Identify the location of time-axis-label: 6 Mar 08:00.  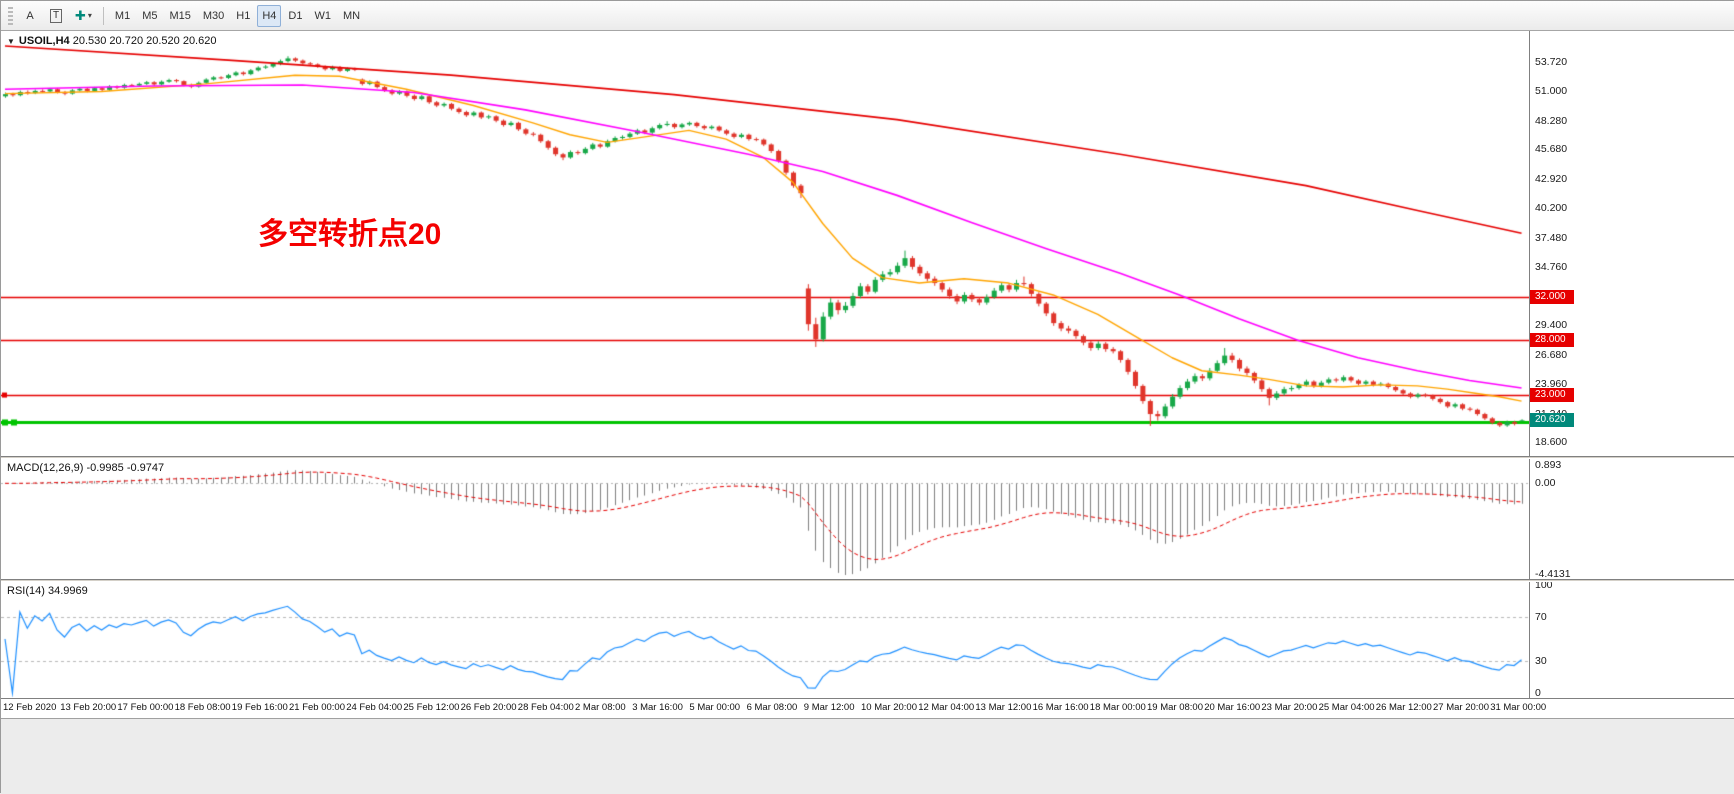
(772, 707).